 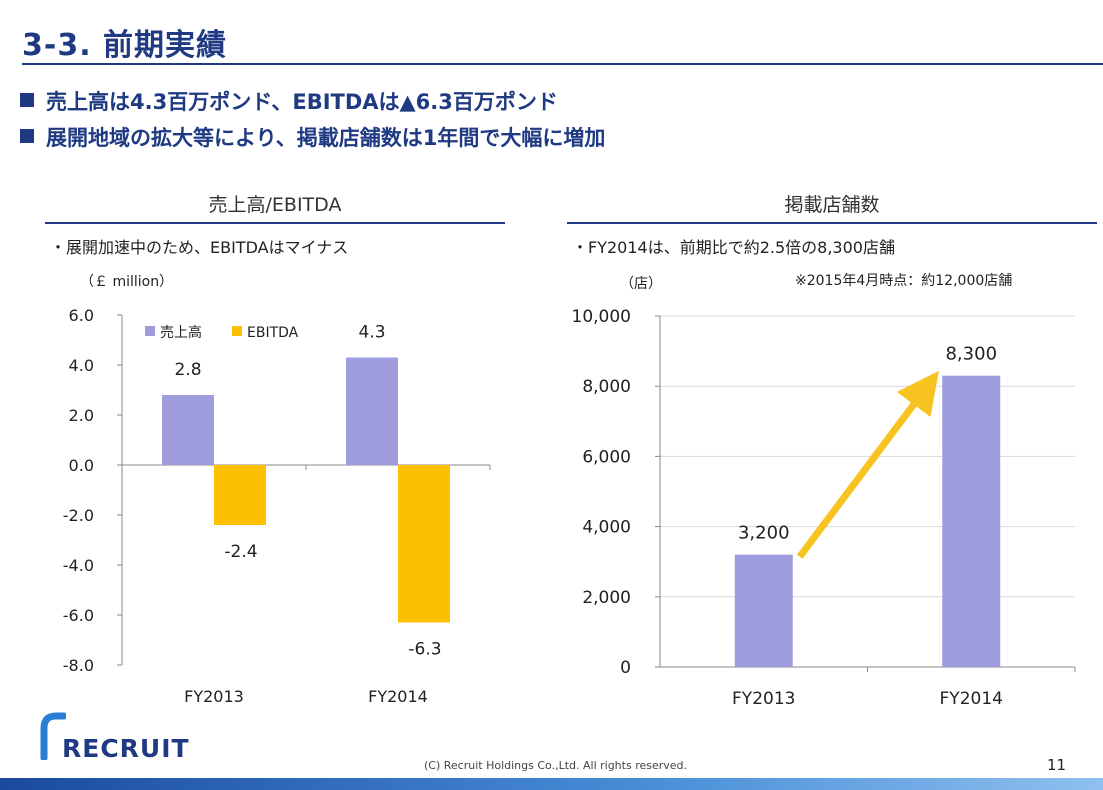 What do you see at coordinates (641, 284) in the screenshot?
I see `right-unit-label: （店）` at bounding box center [641, 284].